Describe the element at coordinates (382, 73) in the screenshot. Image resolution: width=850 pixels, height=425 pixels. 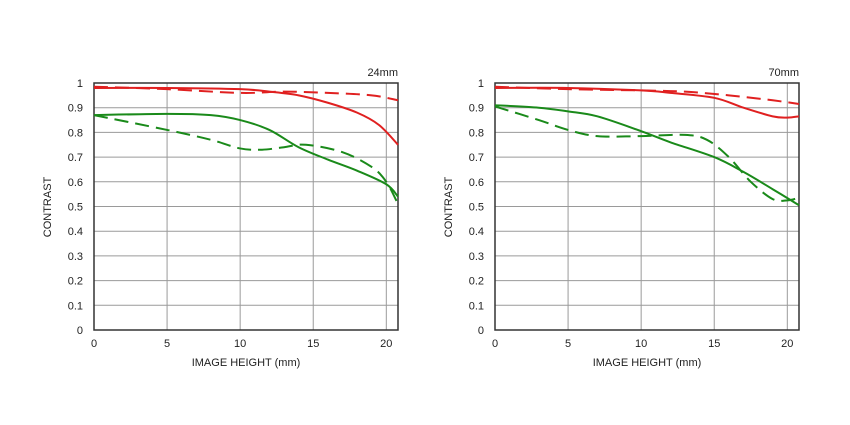
I see `chart-title: 24mm` at that location.